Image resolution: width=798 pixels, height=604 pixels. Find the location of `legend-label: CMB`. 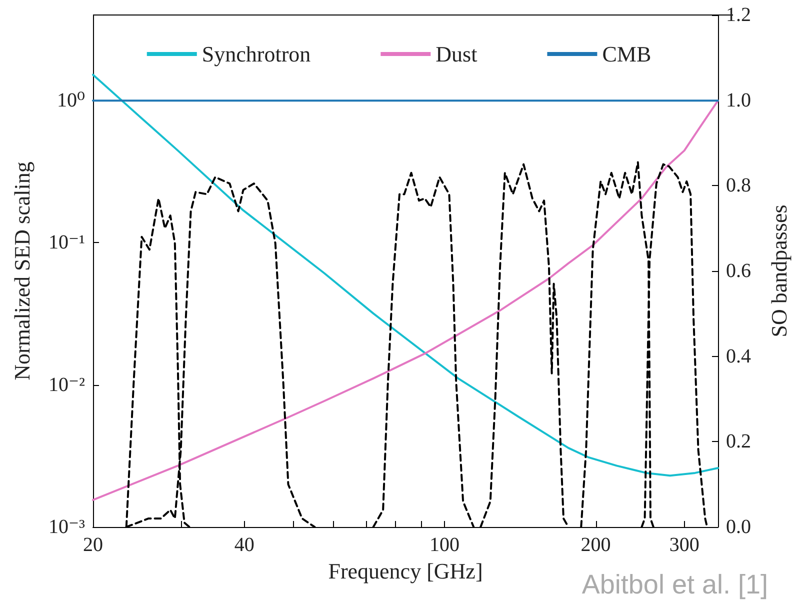

legend-label: CMB is located at coordinates (627, 54).